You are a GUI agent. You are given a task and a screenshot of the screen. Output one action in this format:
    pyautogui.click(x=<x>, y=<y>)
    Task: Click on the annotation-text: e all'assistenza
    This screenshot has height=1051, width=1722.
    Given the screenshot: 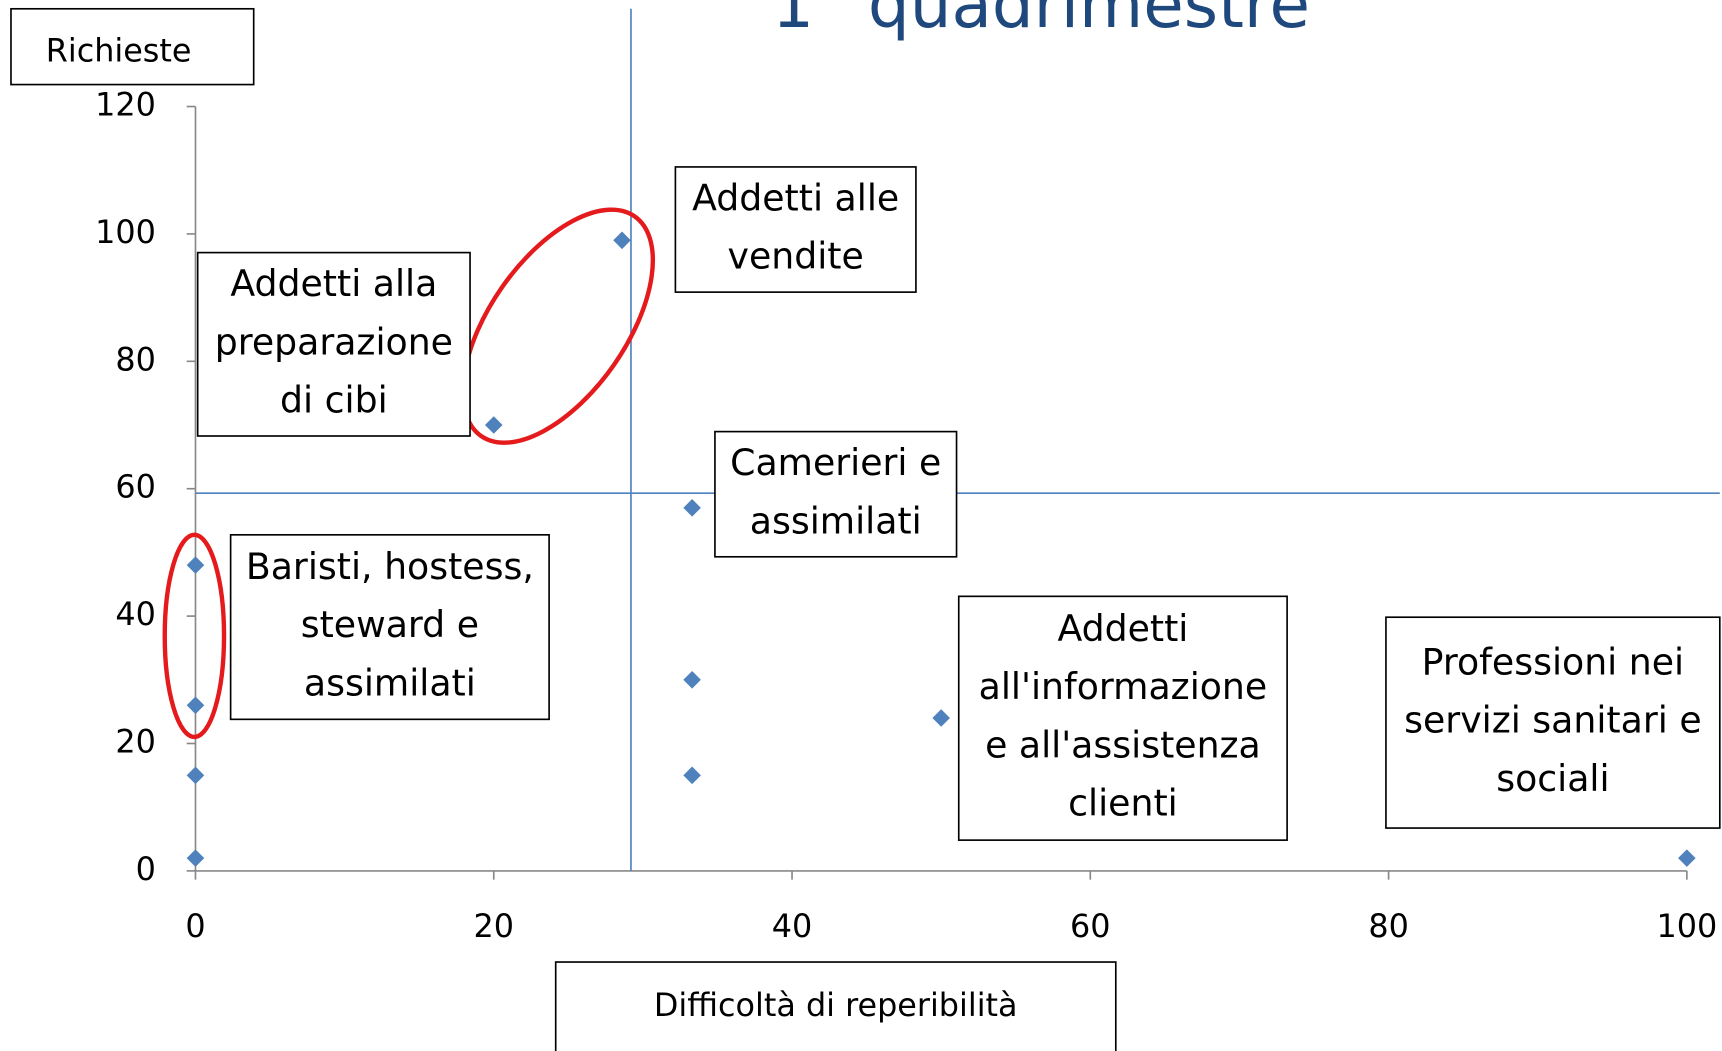 What is the action you would take?
    pyautogui.click(x=1123, y=744)
    